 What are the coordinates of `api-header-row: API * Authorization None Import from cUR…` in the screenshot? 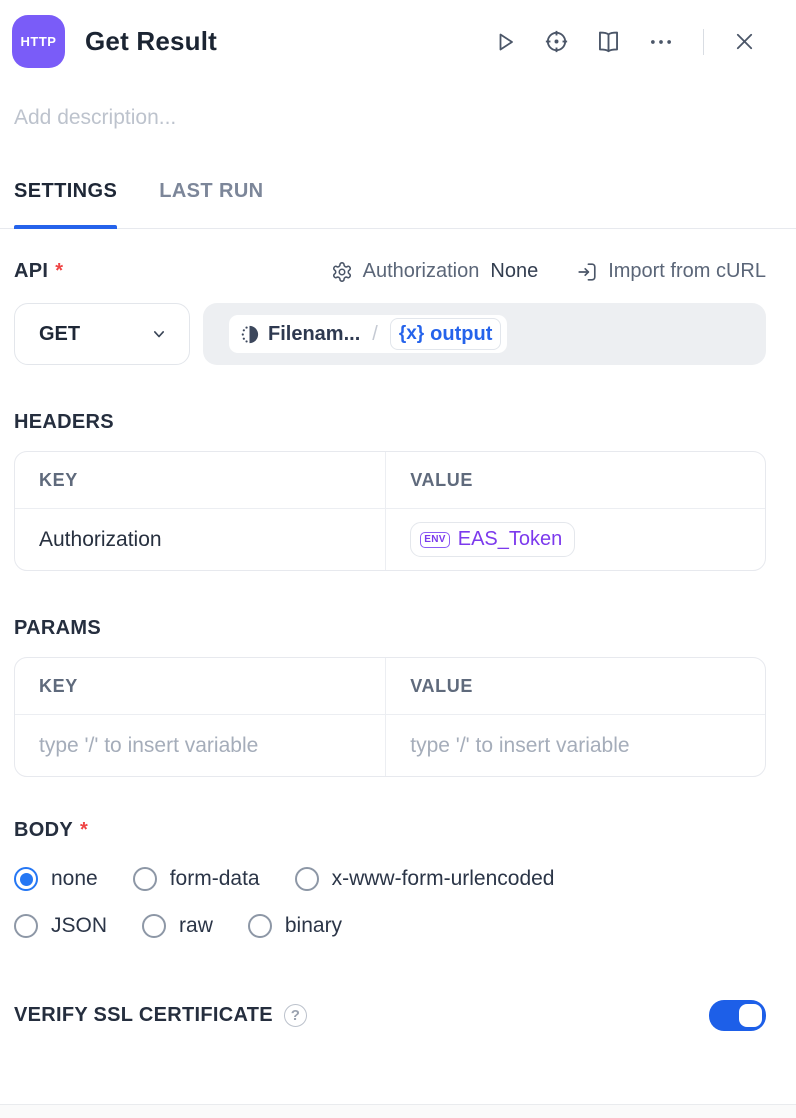 It's located at (390, 271).